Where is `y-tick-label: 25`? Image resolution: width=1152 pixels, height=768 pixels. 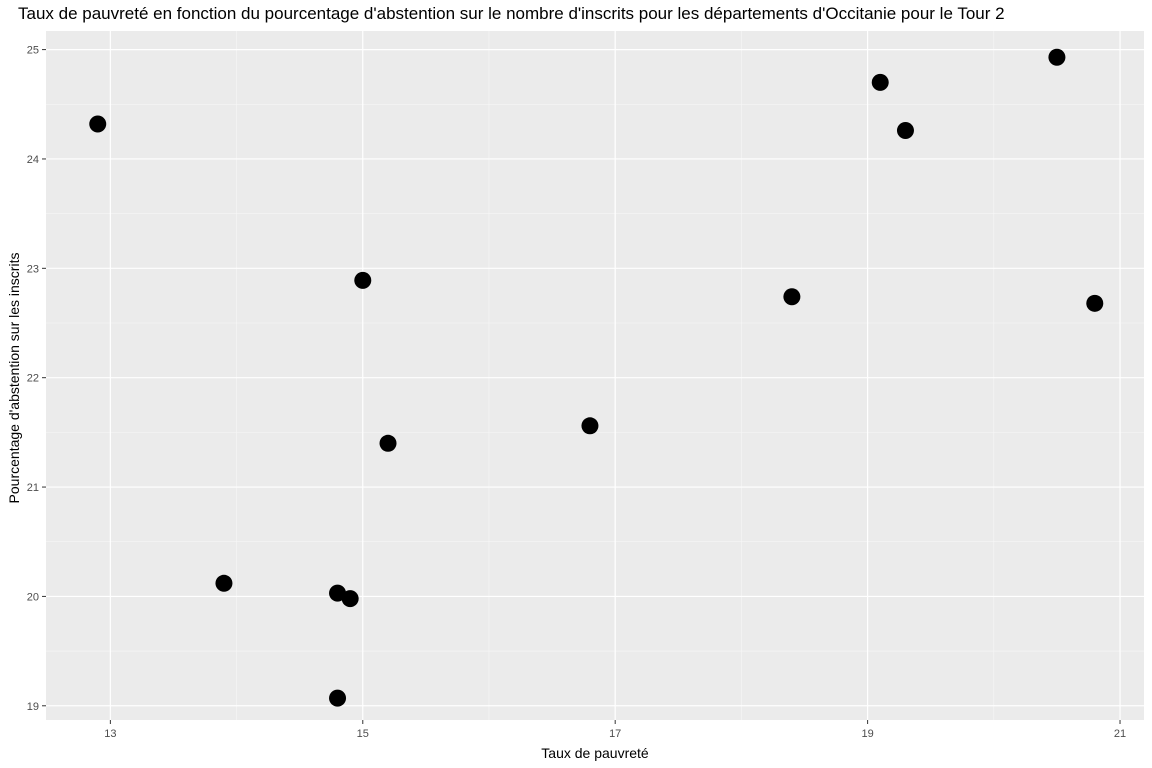
y-tick-label: 25 is located at coordinates (33, 51).